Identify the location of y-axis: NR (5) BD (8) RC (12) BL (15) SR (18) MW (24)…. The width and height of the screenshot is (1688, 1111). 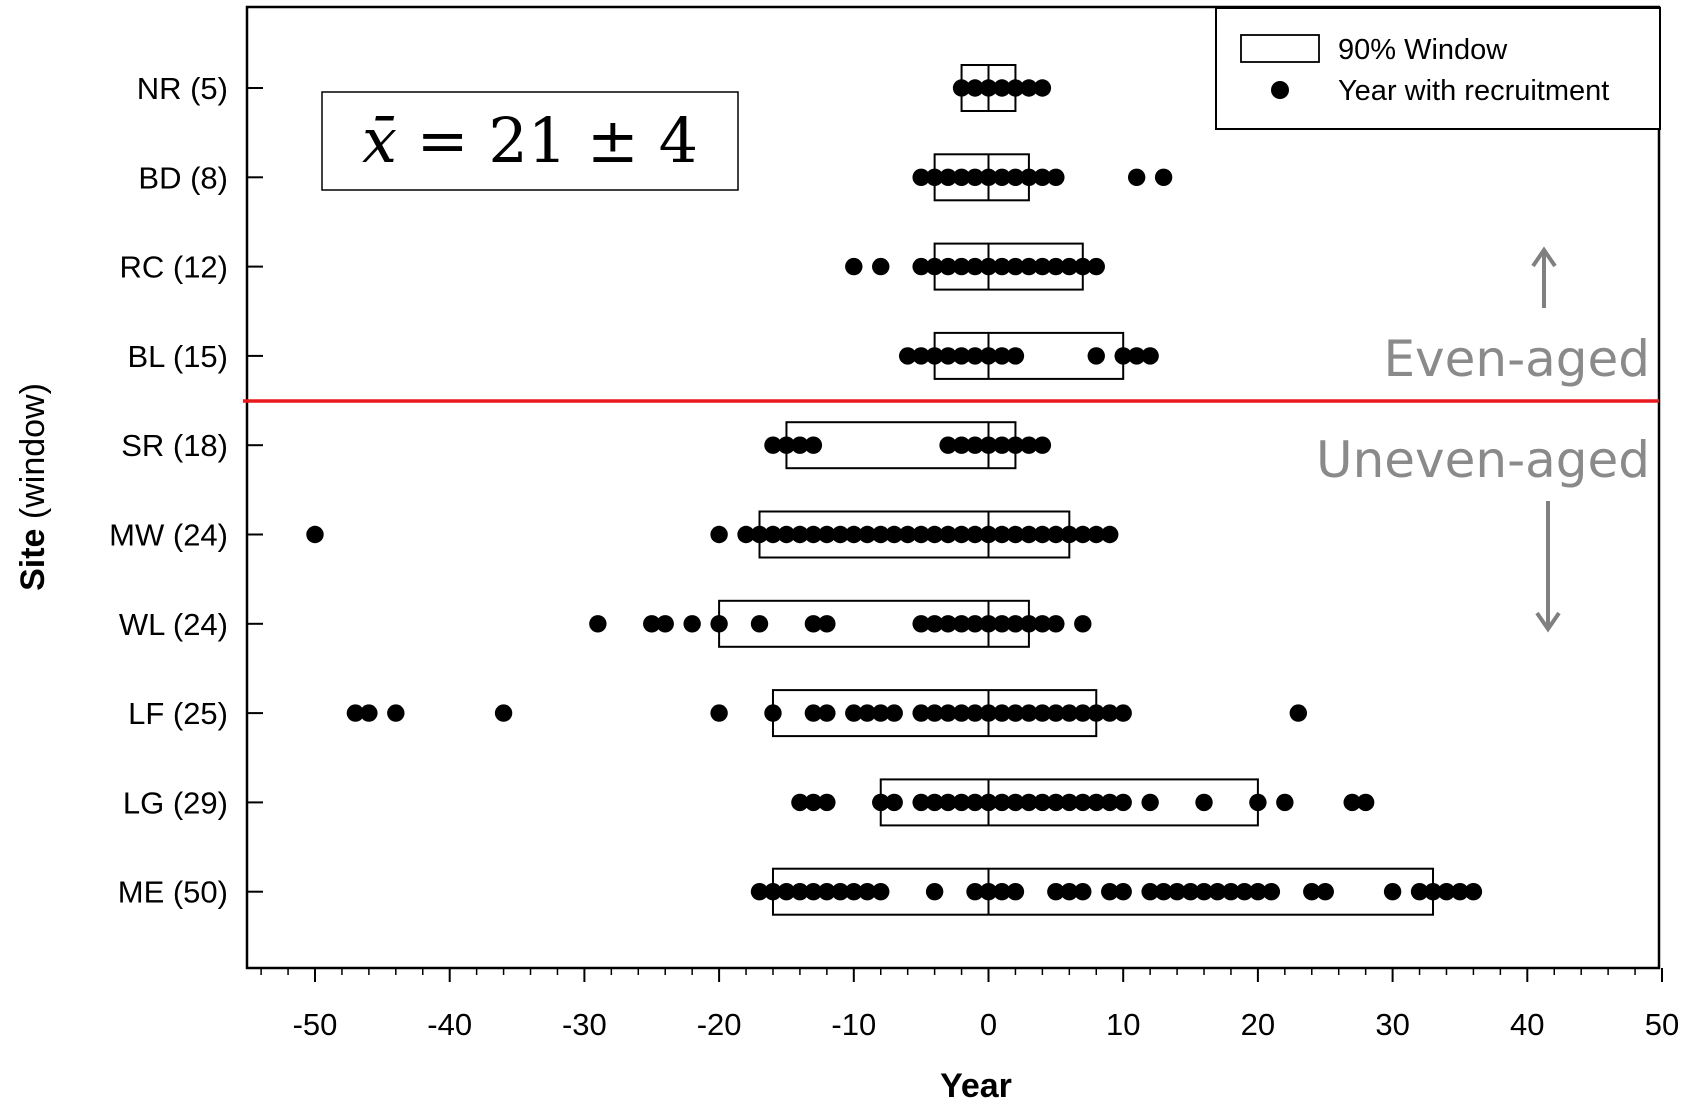
(186, 490).